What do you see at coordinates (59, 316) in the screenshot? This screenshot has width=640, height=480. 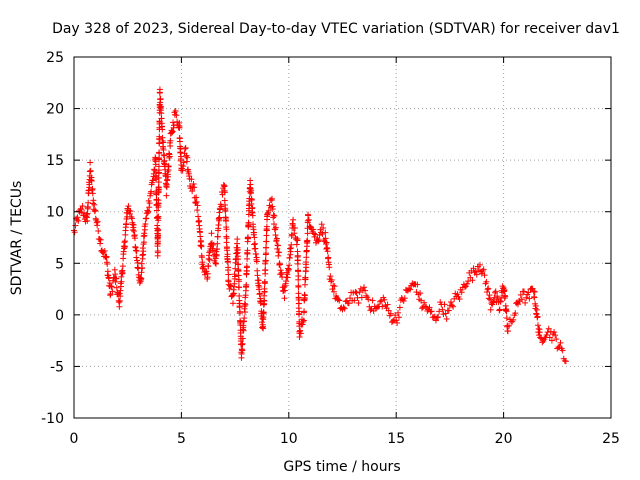 I see `y-tick-label: 0` at bounding box center [59, 316].